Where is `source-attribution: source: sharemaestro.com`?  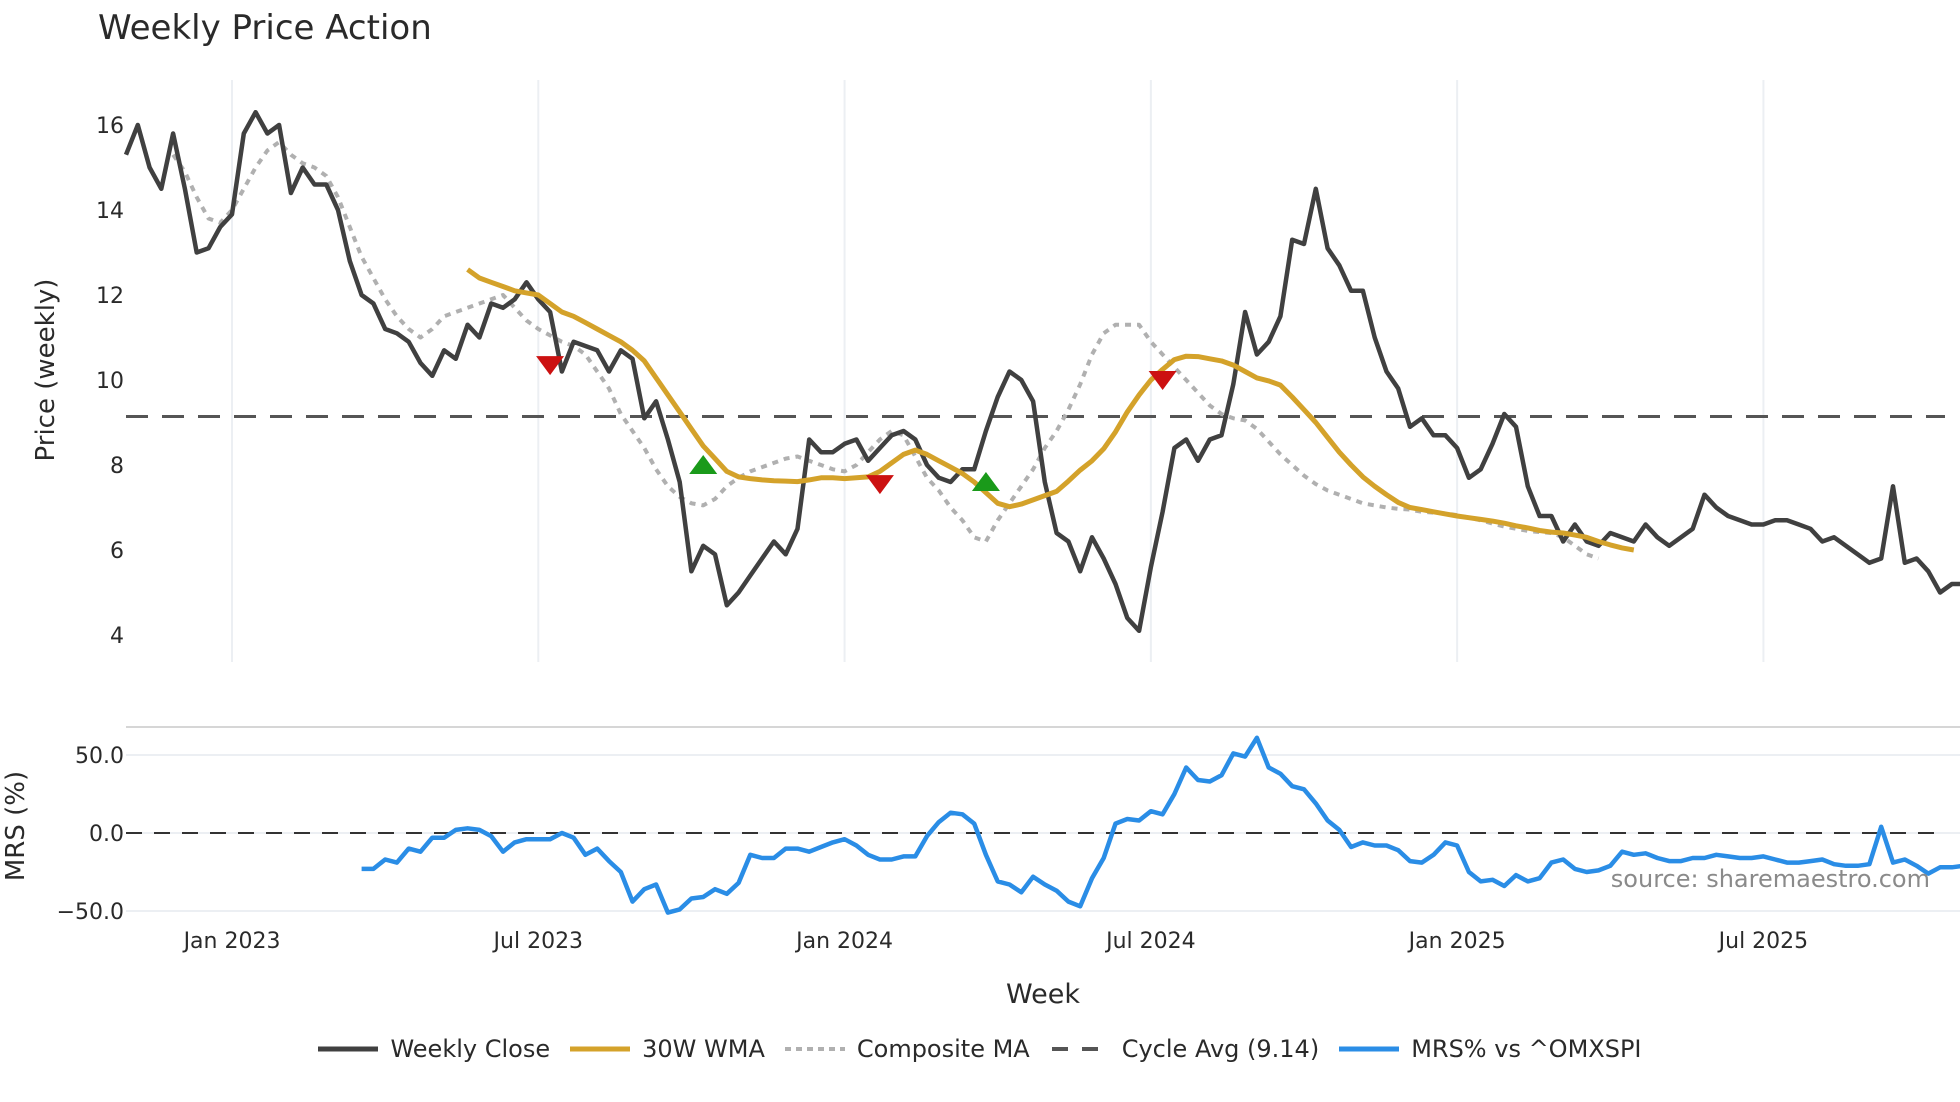 source-attribution: source: sharemaestro.com is located at coordinates (1770, 879).